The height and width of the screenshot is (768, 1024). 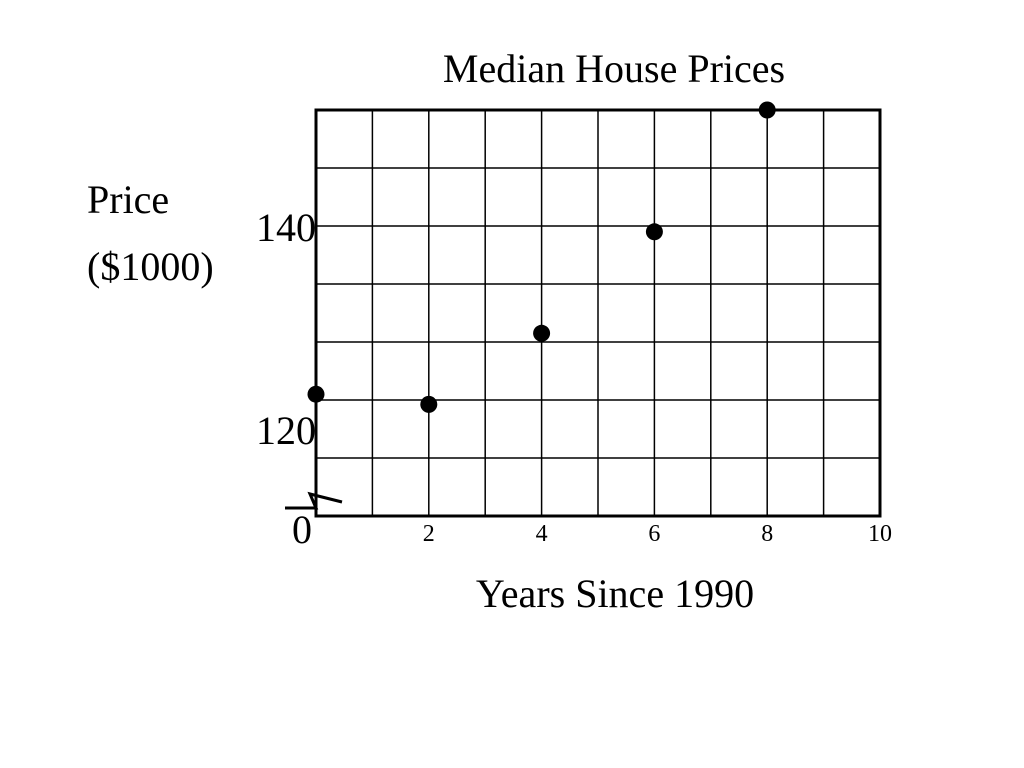 What do you see at coordinates (592, 529) in the screenshot?
I see `x-tick-labels: 0 2 4 6 8 10` at bounding box center [592, 529].